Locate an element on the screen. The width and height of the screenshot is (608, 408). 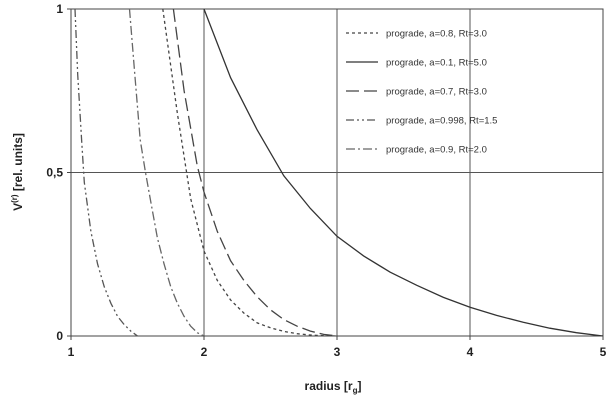
y-tick-label: 0 is located at coordinates (59, 336).